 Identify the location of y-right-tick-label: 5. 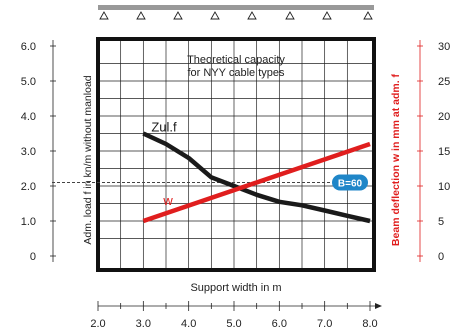
(441, 222).